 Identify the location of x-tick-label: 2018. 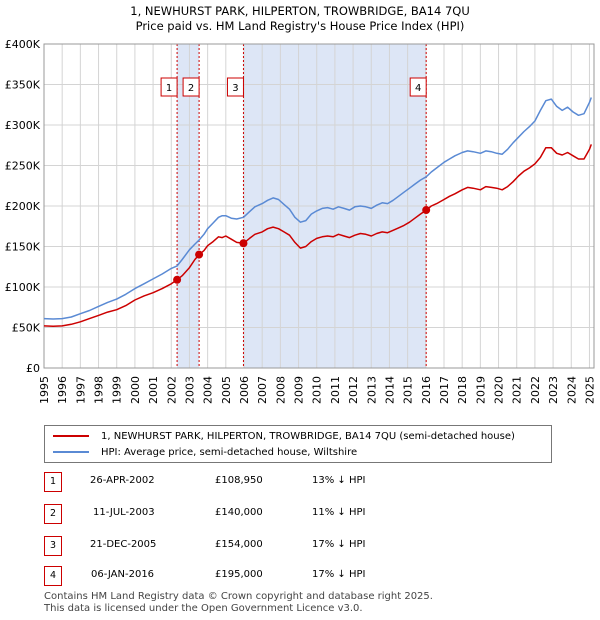
(462, 390).